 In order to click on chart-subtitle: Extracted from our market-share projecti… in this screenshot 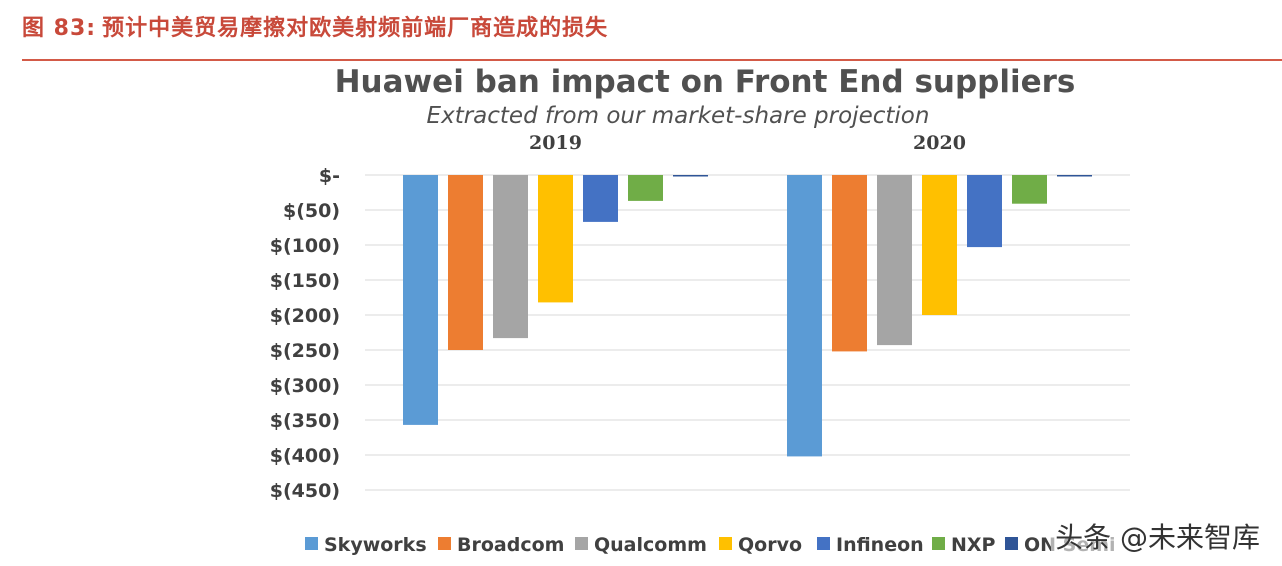, I will do `click(678, 116)`.